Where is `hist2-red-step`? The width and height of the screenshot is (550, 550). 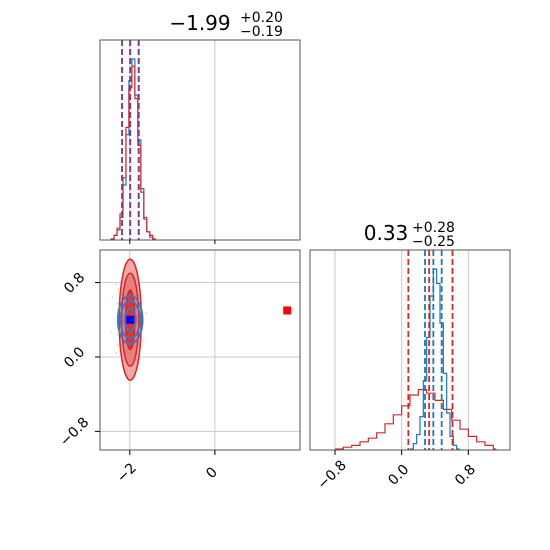
hist2-red-step is located at coordinates (416, 419).